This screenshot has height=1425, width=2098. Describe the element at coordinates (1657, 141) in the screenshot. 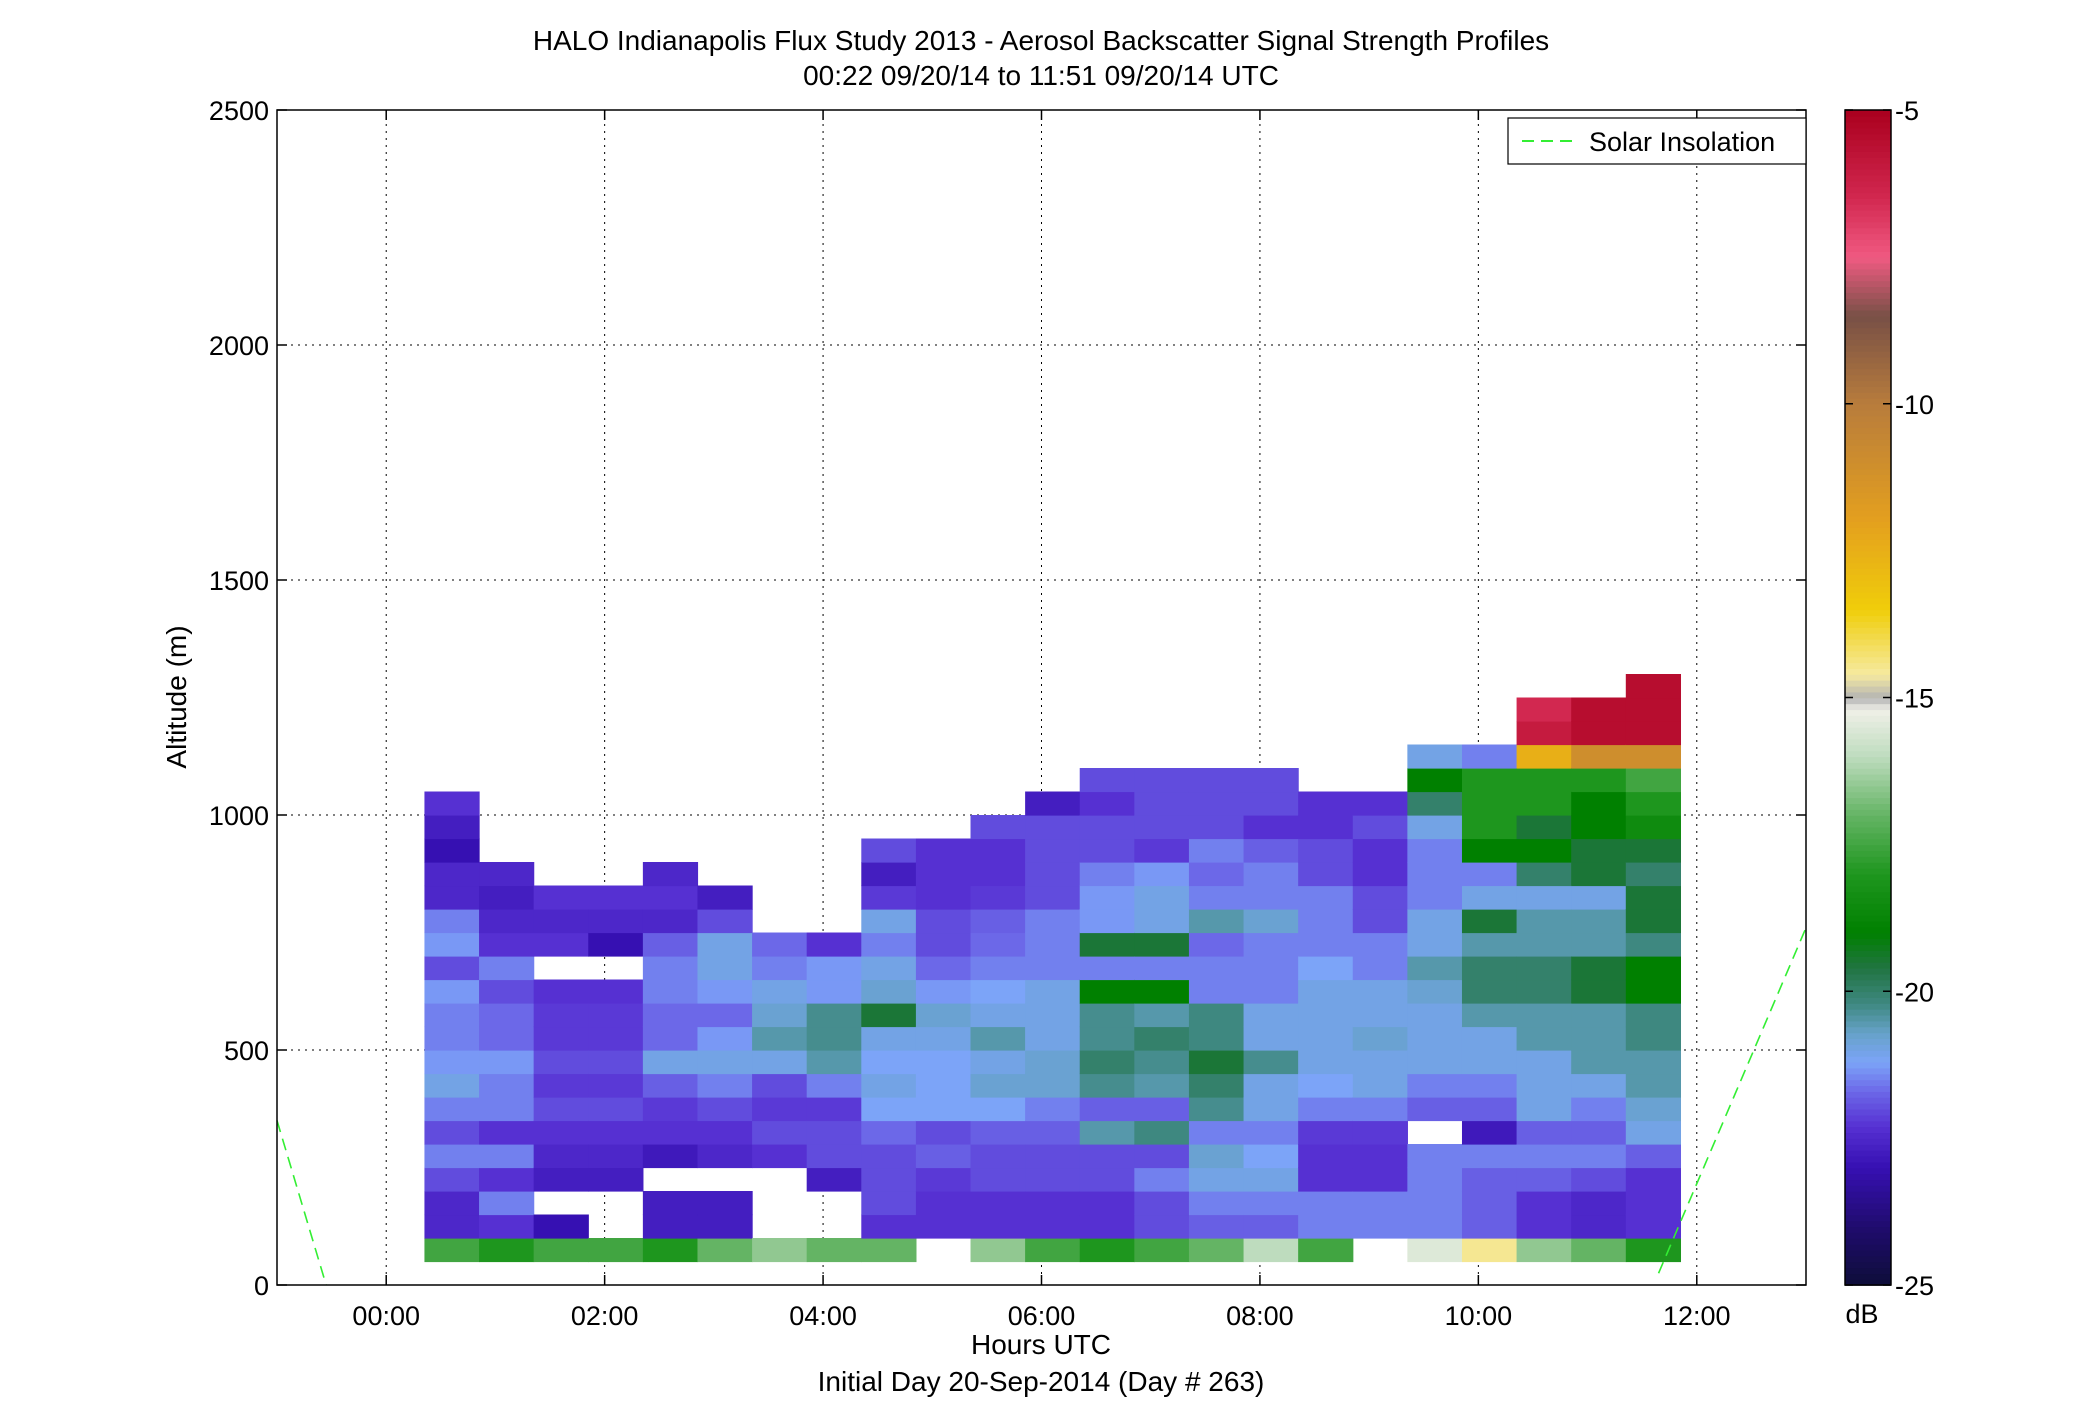

I see `legend-box` at that location.